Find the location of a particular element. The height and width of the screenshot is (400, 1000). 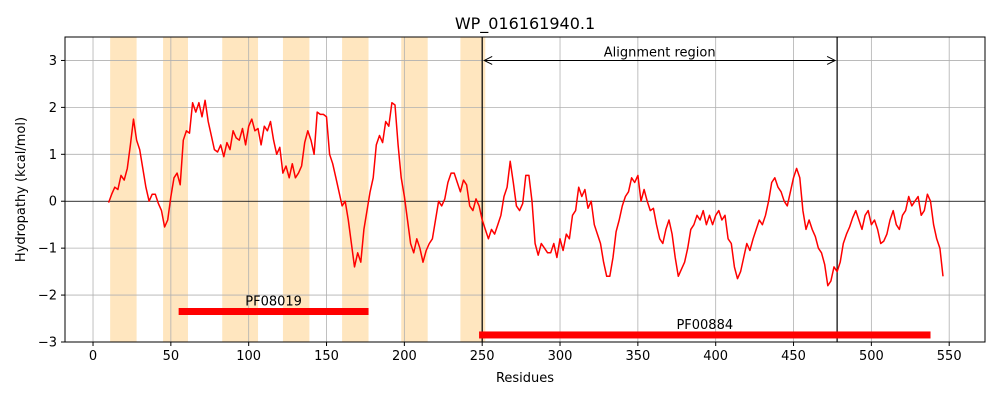

y-tick-label: 1 is located at coordinates (53, 155).